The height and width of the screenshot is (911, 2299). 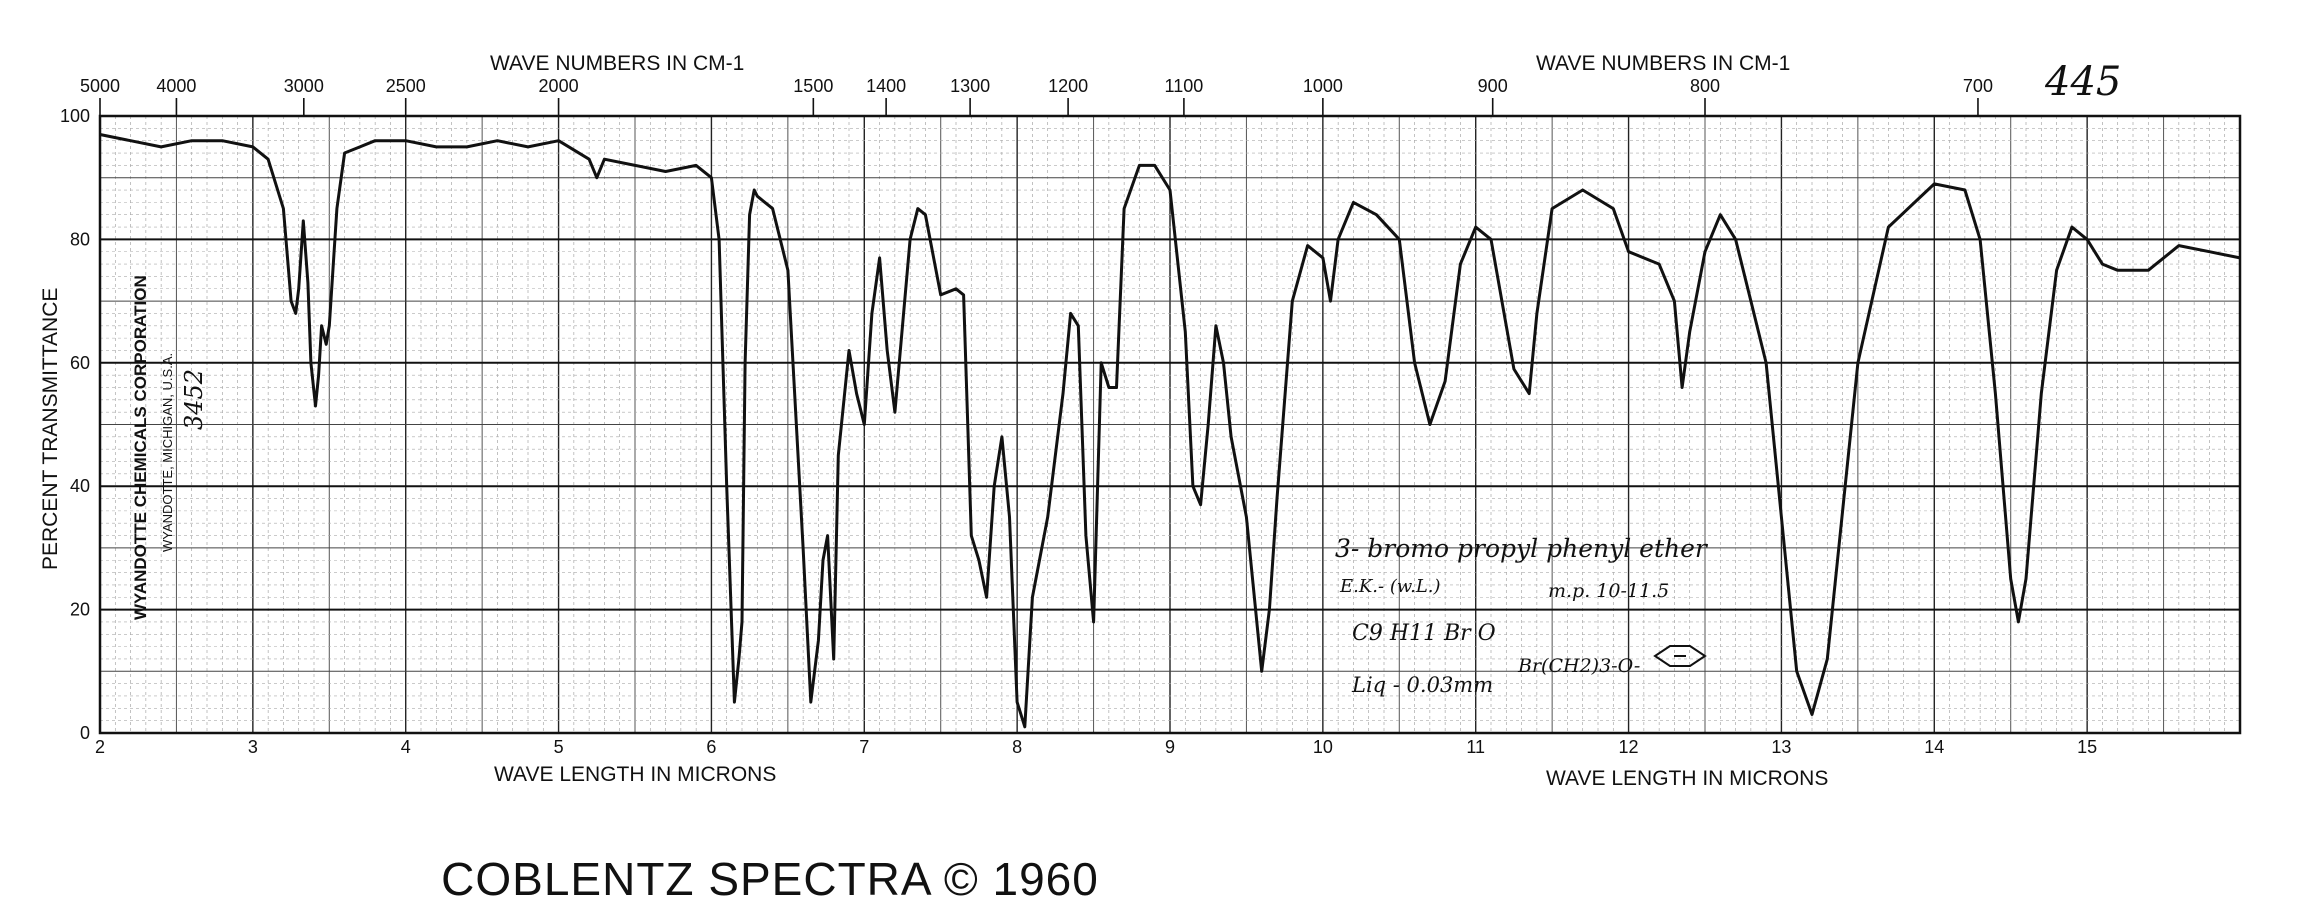 What do you see at coordinates (1390, 586) in the screenshot?
I see `source-note: E.K.- (w.L.)` at bounding box center [1390, 586].